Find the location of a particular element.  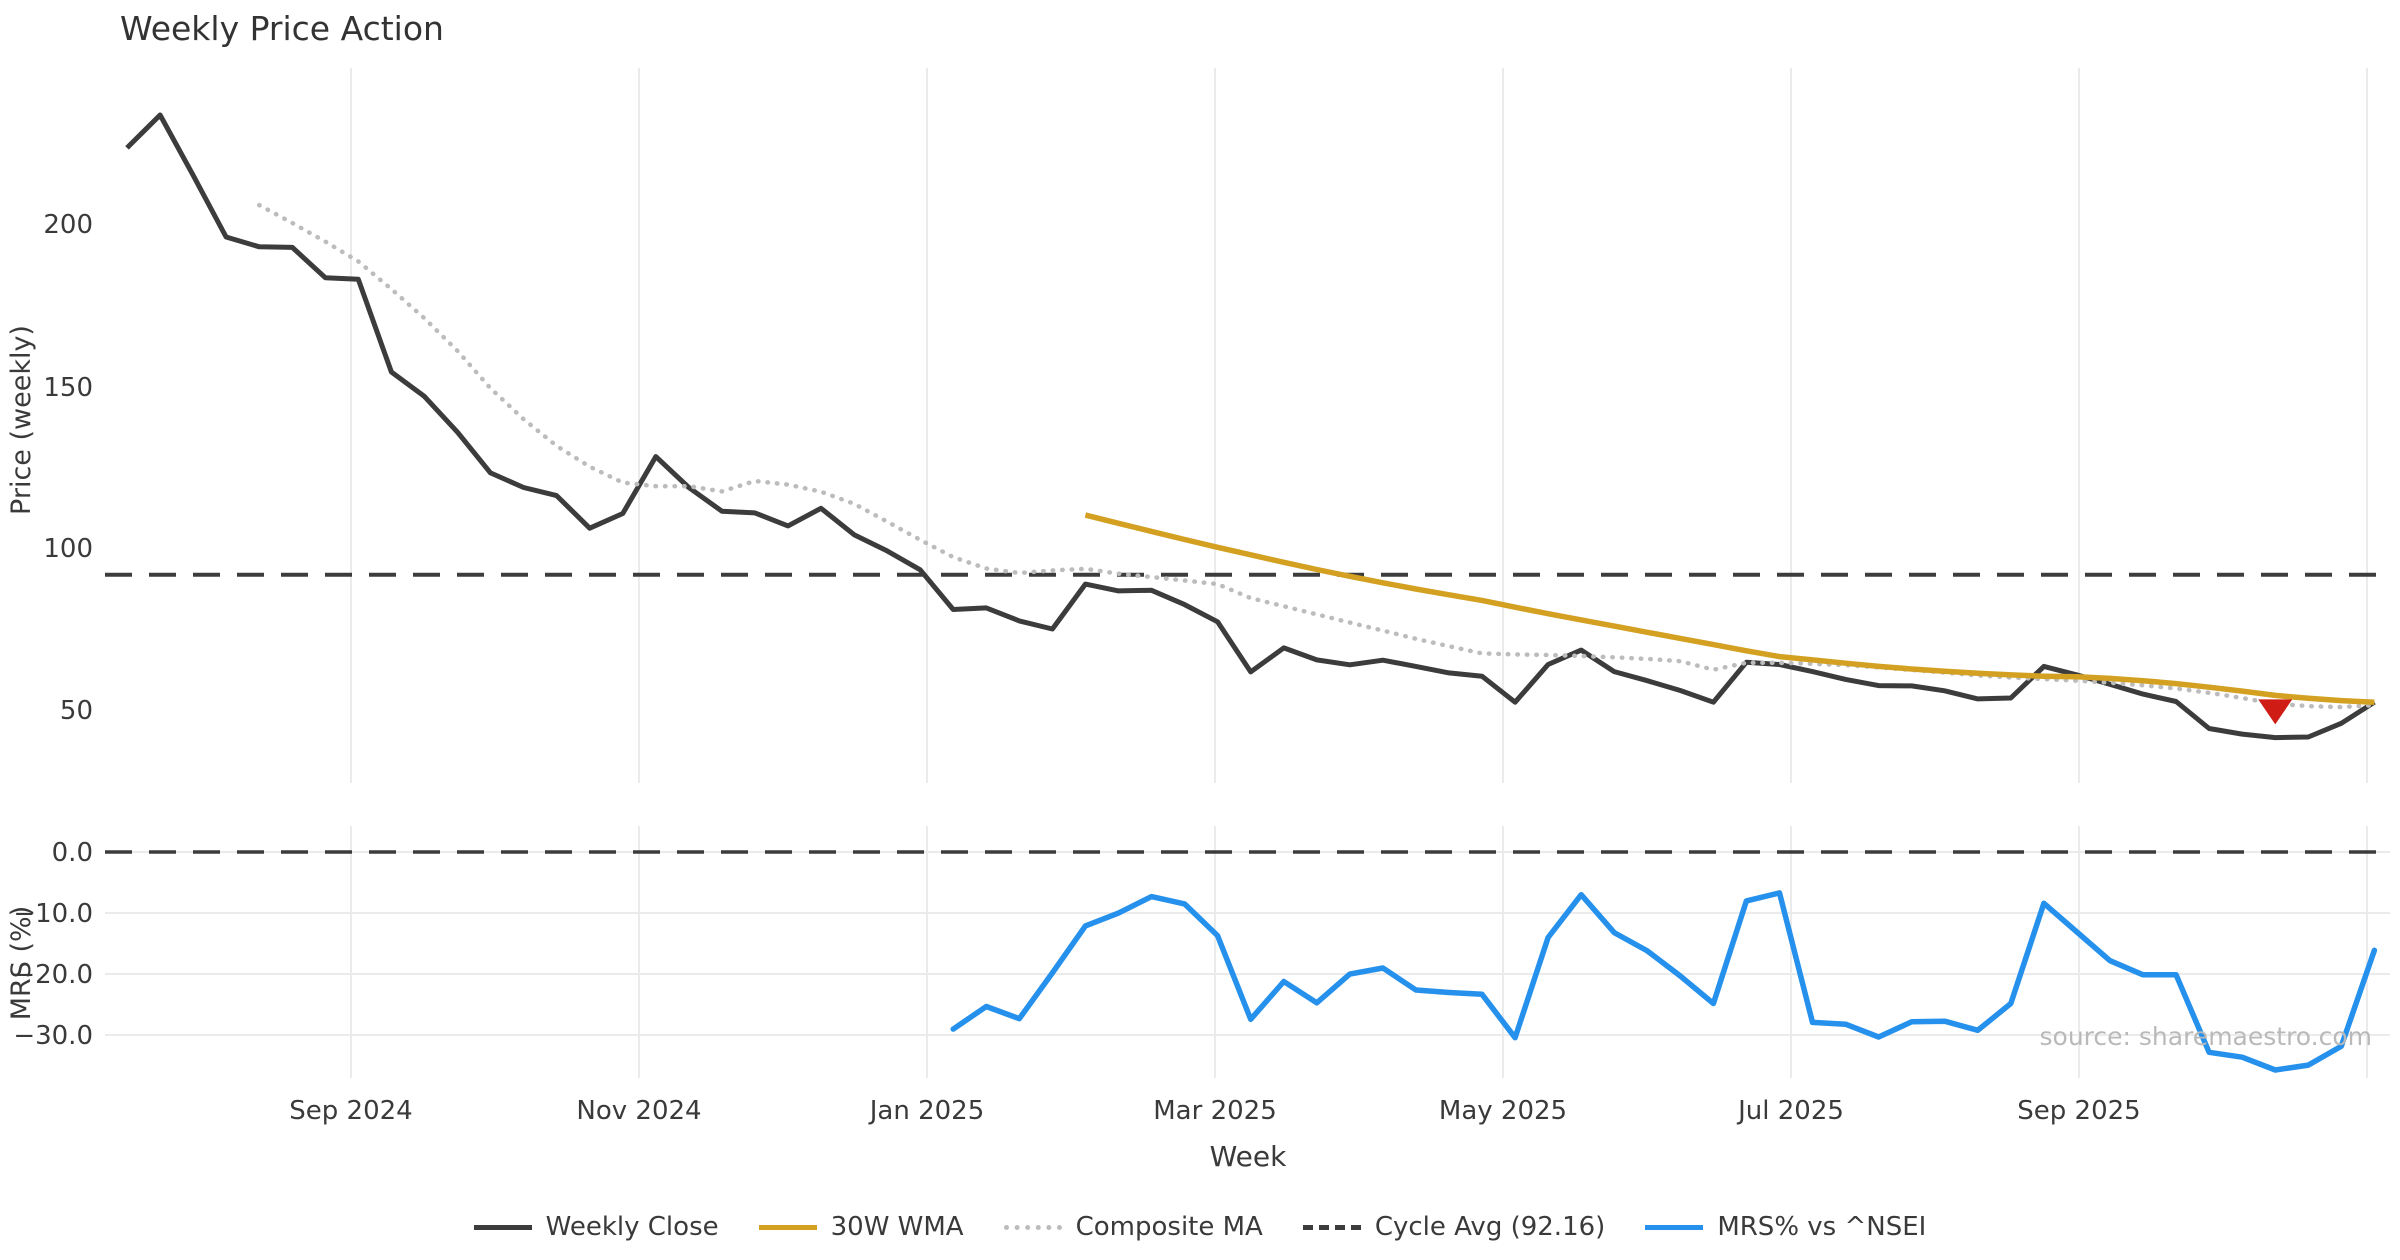

mrs-line is located at coordinates (1664, 981).